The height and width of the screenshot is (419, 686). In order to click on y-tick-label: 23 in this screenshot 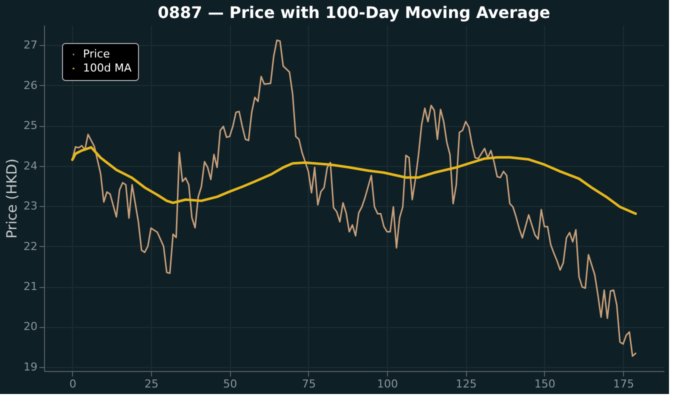, I will do `click(31, 206)`.